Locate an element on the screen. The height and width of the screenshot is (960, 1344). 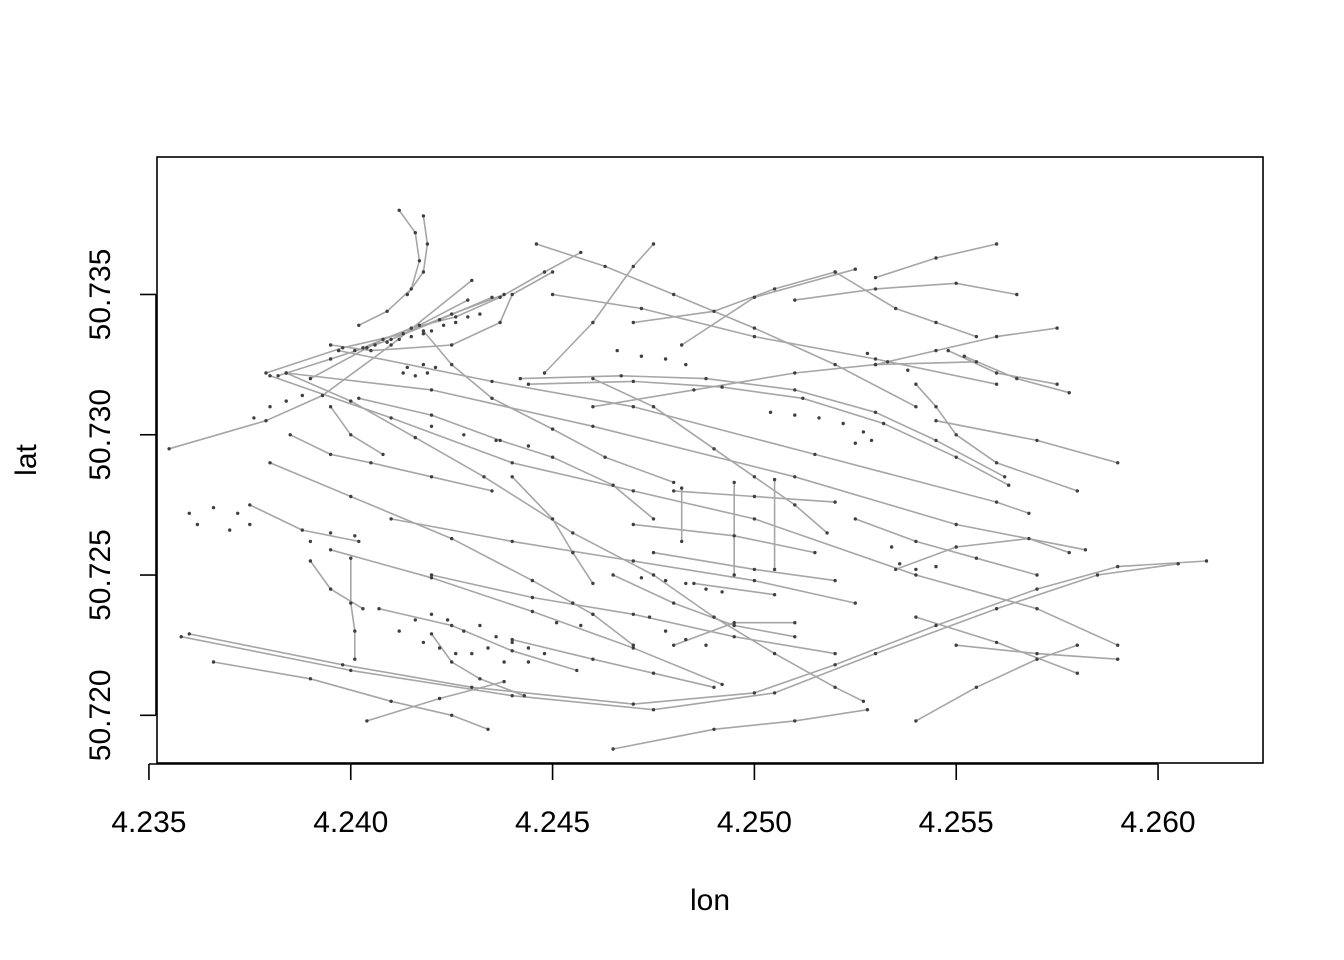
x-tick-label-0: 4.235 is located at coordinates (148, 822).